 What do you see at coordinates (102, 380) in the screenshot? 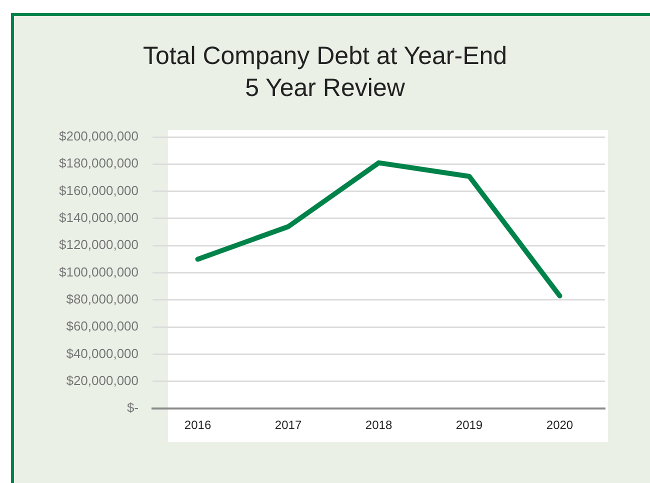
I see `y-tick-label: $20,000,000` at bounding box center [102, 380].